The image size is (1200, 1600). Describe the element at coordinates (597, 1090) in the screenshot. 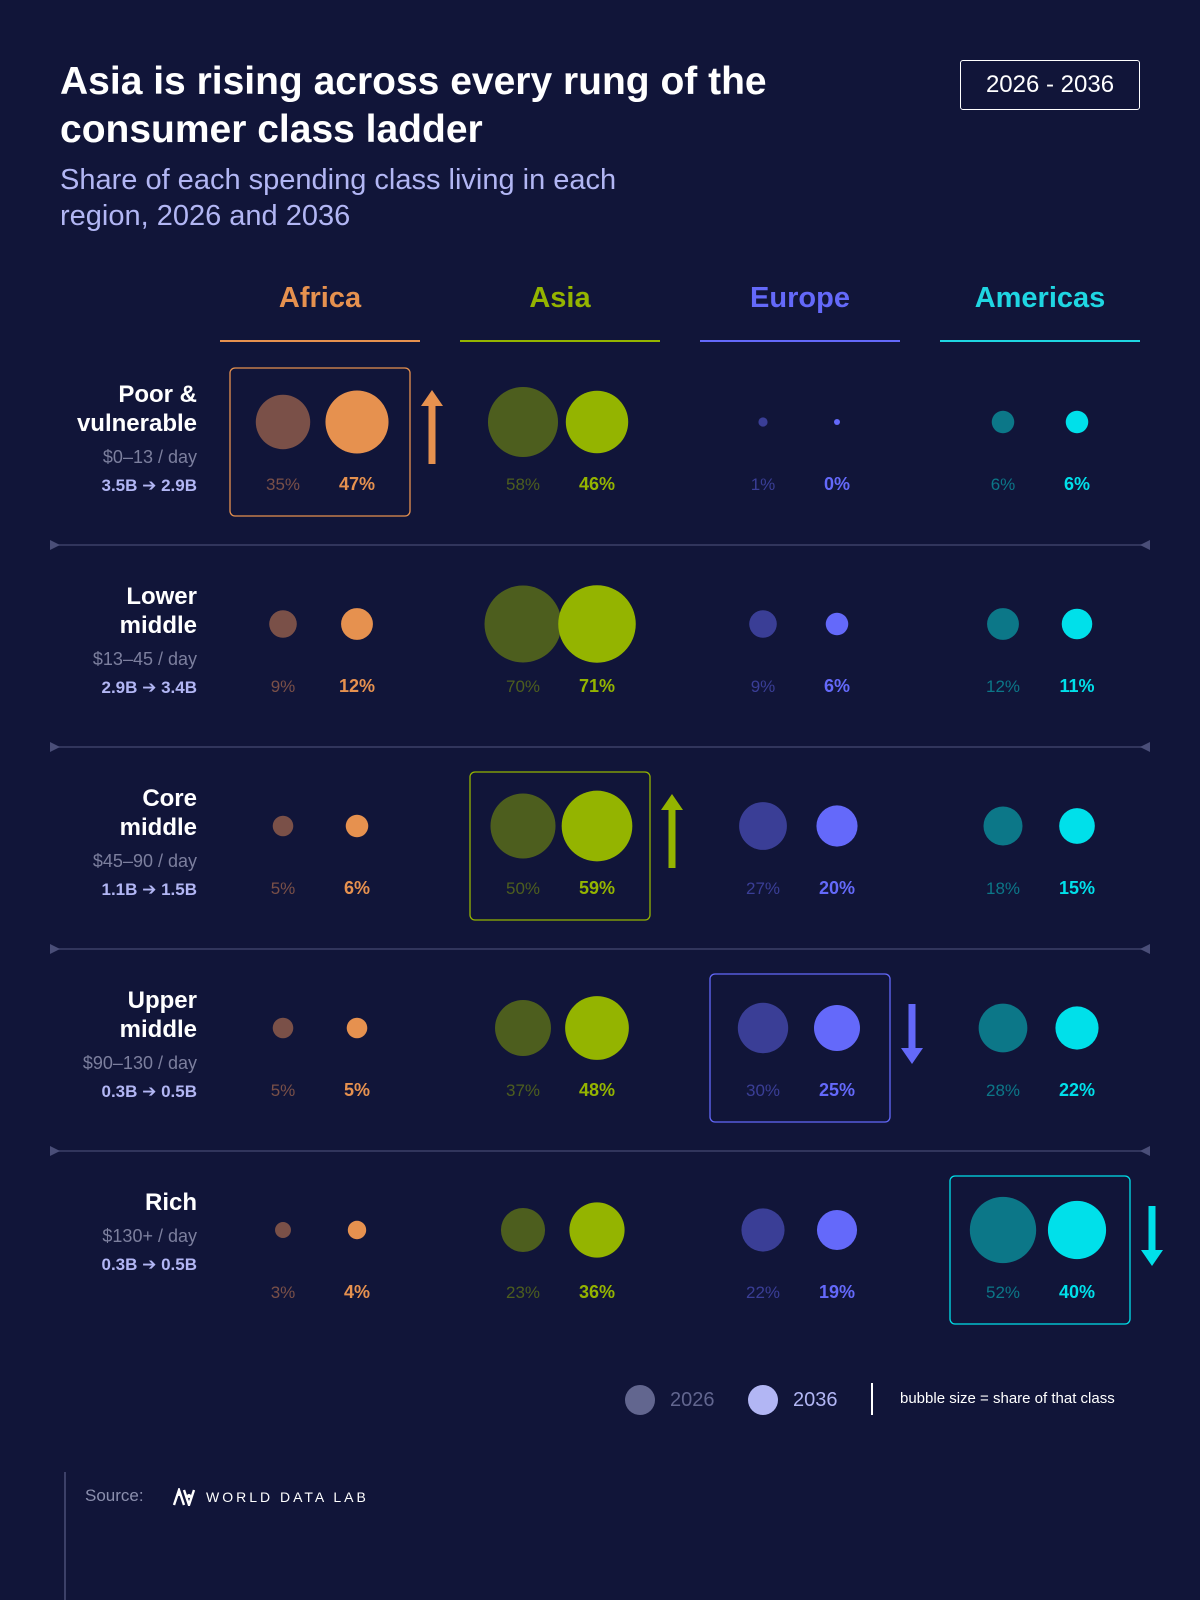

I see `value-label-asia-2036: 48%` at that location.